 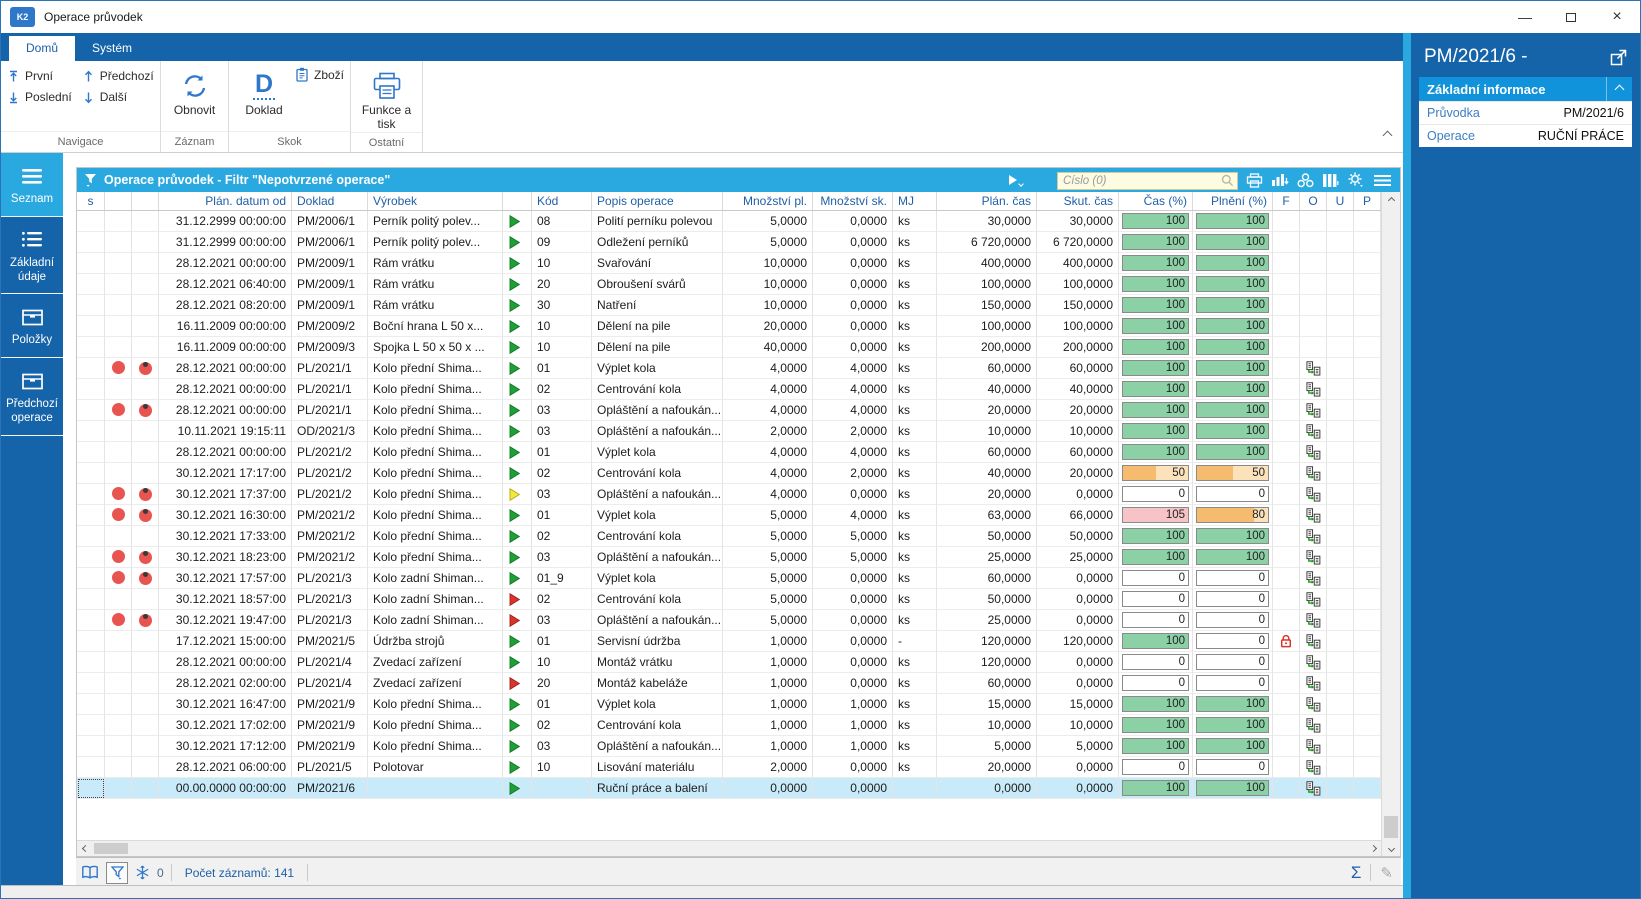 What do you see at coordinates (264, 98) in the screenshot?
I see `doklad-button: D Doklad` at bounding box center [264, 98].